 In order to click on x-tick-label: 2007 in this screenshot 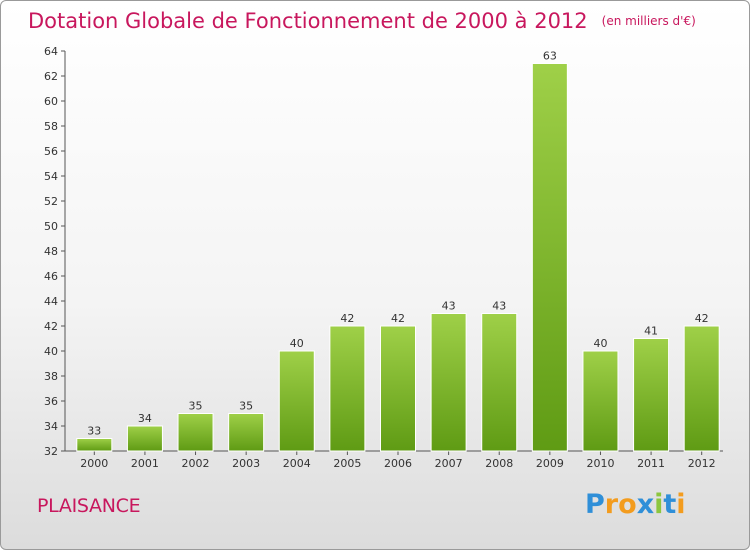, I will do `click(449, 463)`.